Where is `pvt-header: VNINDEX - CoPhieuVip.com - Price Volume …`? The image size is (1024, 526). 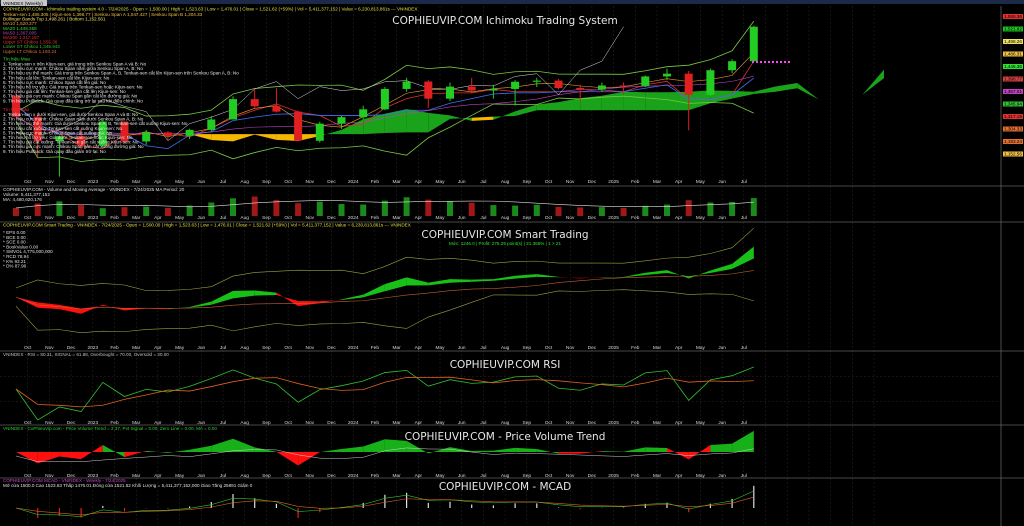 pvt-header: VNINDEX - CoPhieuVip.com - Price Volume … is located at coordinates (110, 428).